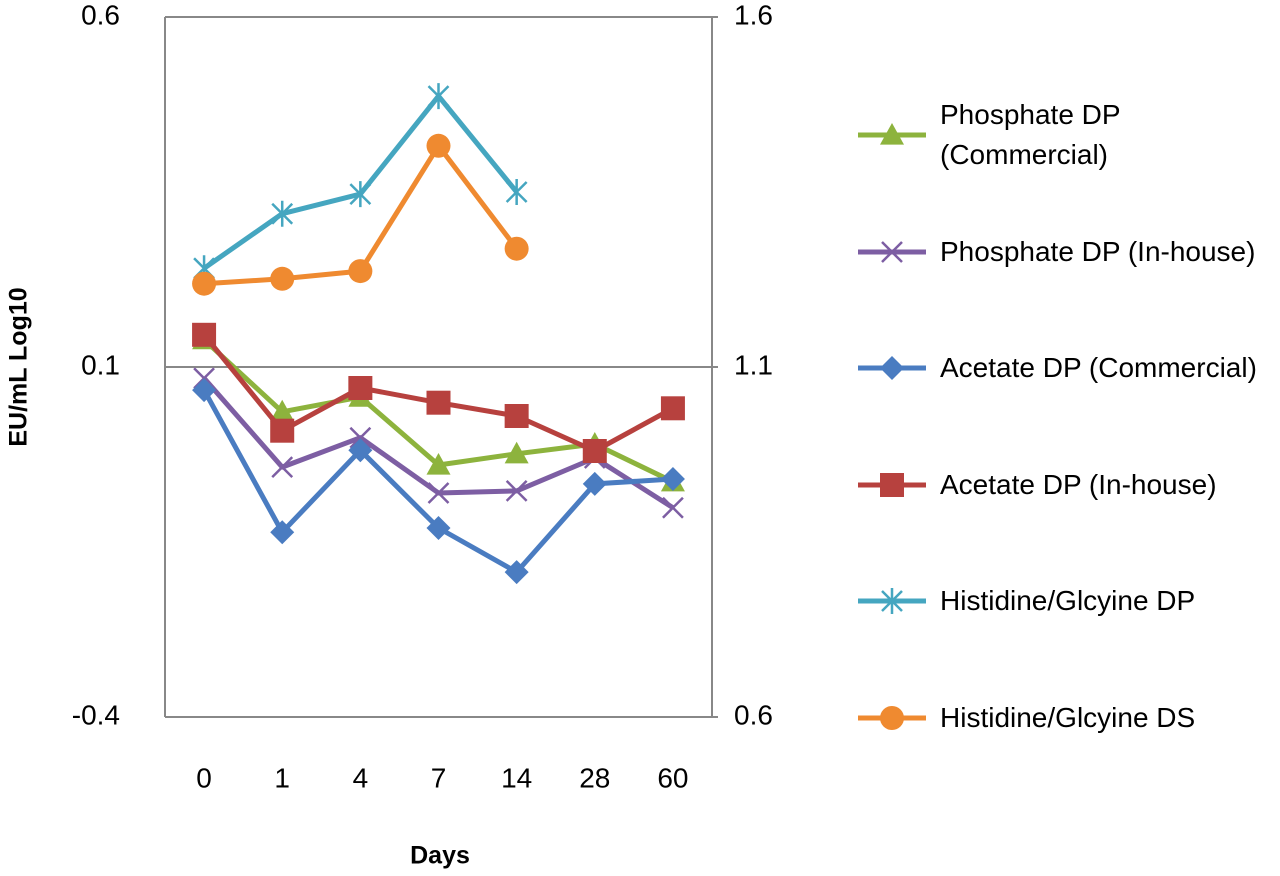 The image size is (1280, 876). What do you see at coordinates (753, 714) in the screenshot?
I see `y2-tick-label: 0.6` at bounding box center [753, 714].